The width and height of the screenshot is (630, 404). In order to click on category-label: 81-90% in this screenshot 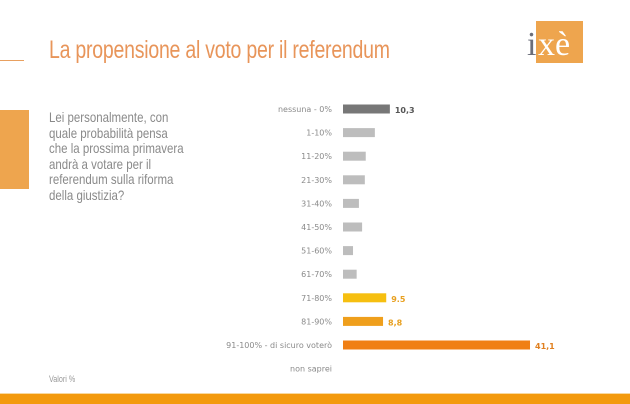, I will do `click(316, 321)`.